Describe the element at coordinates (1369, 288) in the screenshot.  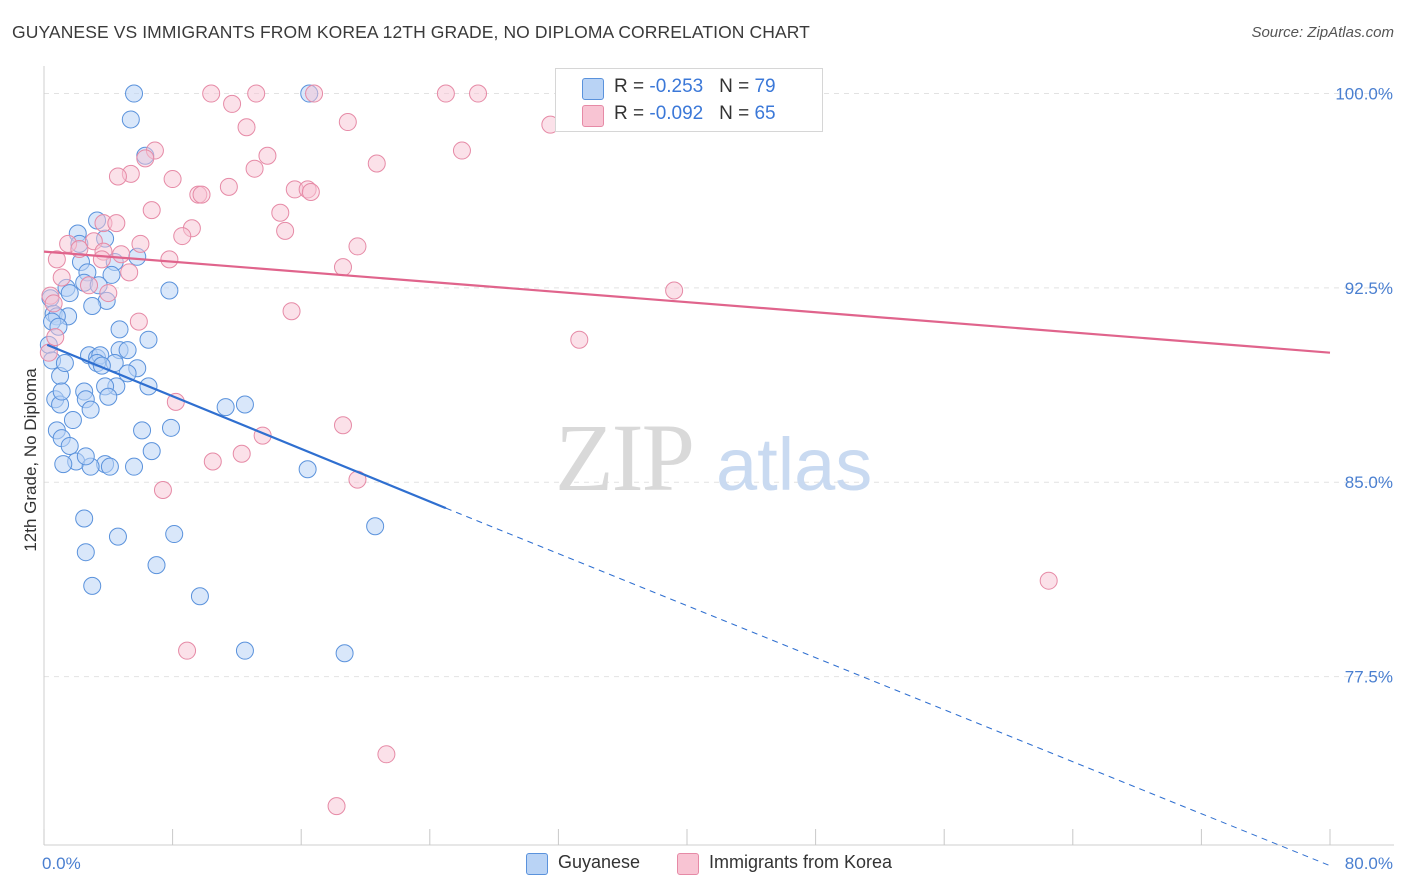
I see `y-tick-label-1: 92.5%` at that location.